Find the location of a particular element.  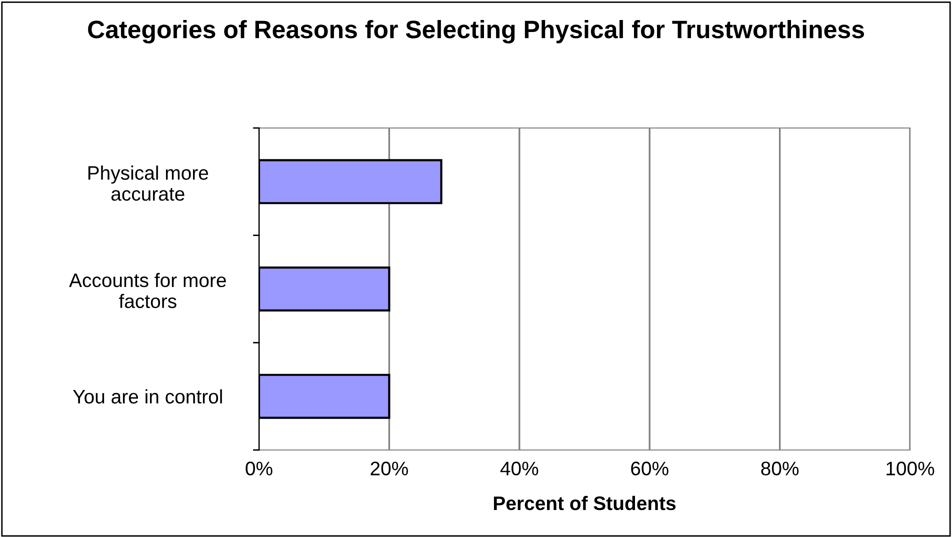

x-tick-label: 0% is located at coordinates (259, 469).